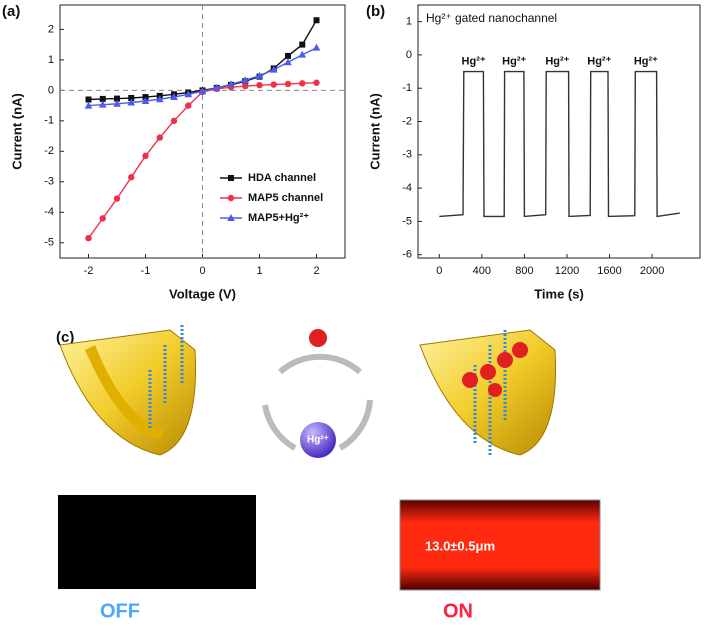 The image size is (705, 634). Describe the element at coordinates (285, 198) in the screenshot. I see `legend-label: MAP5 channel` at that location.